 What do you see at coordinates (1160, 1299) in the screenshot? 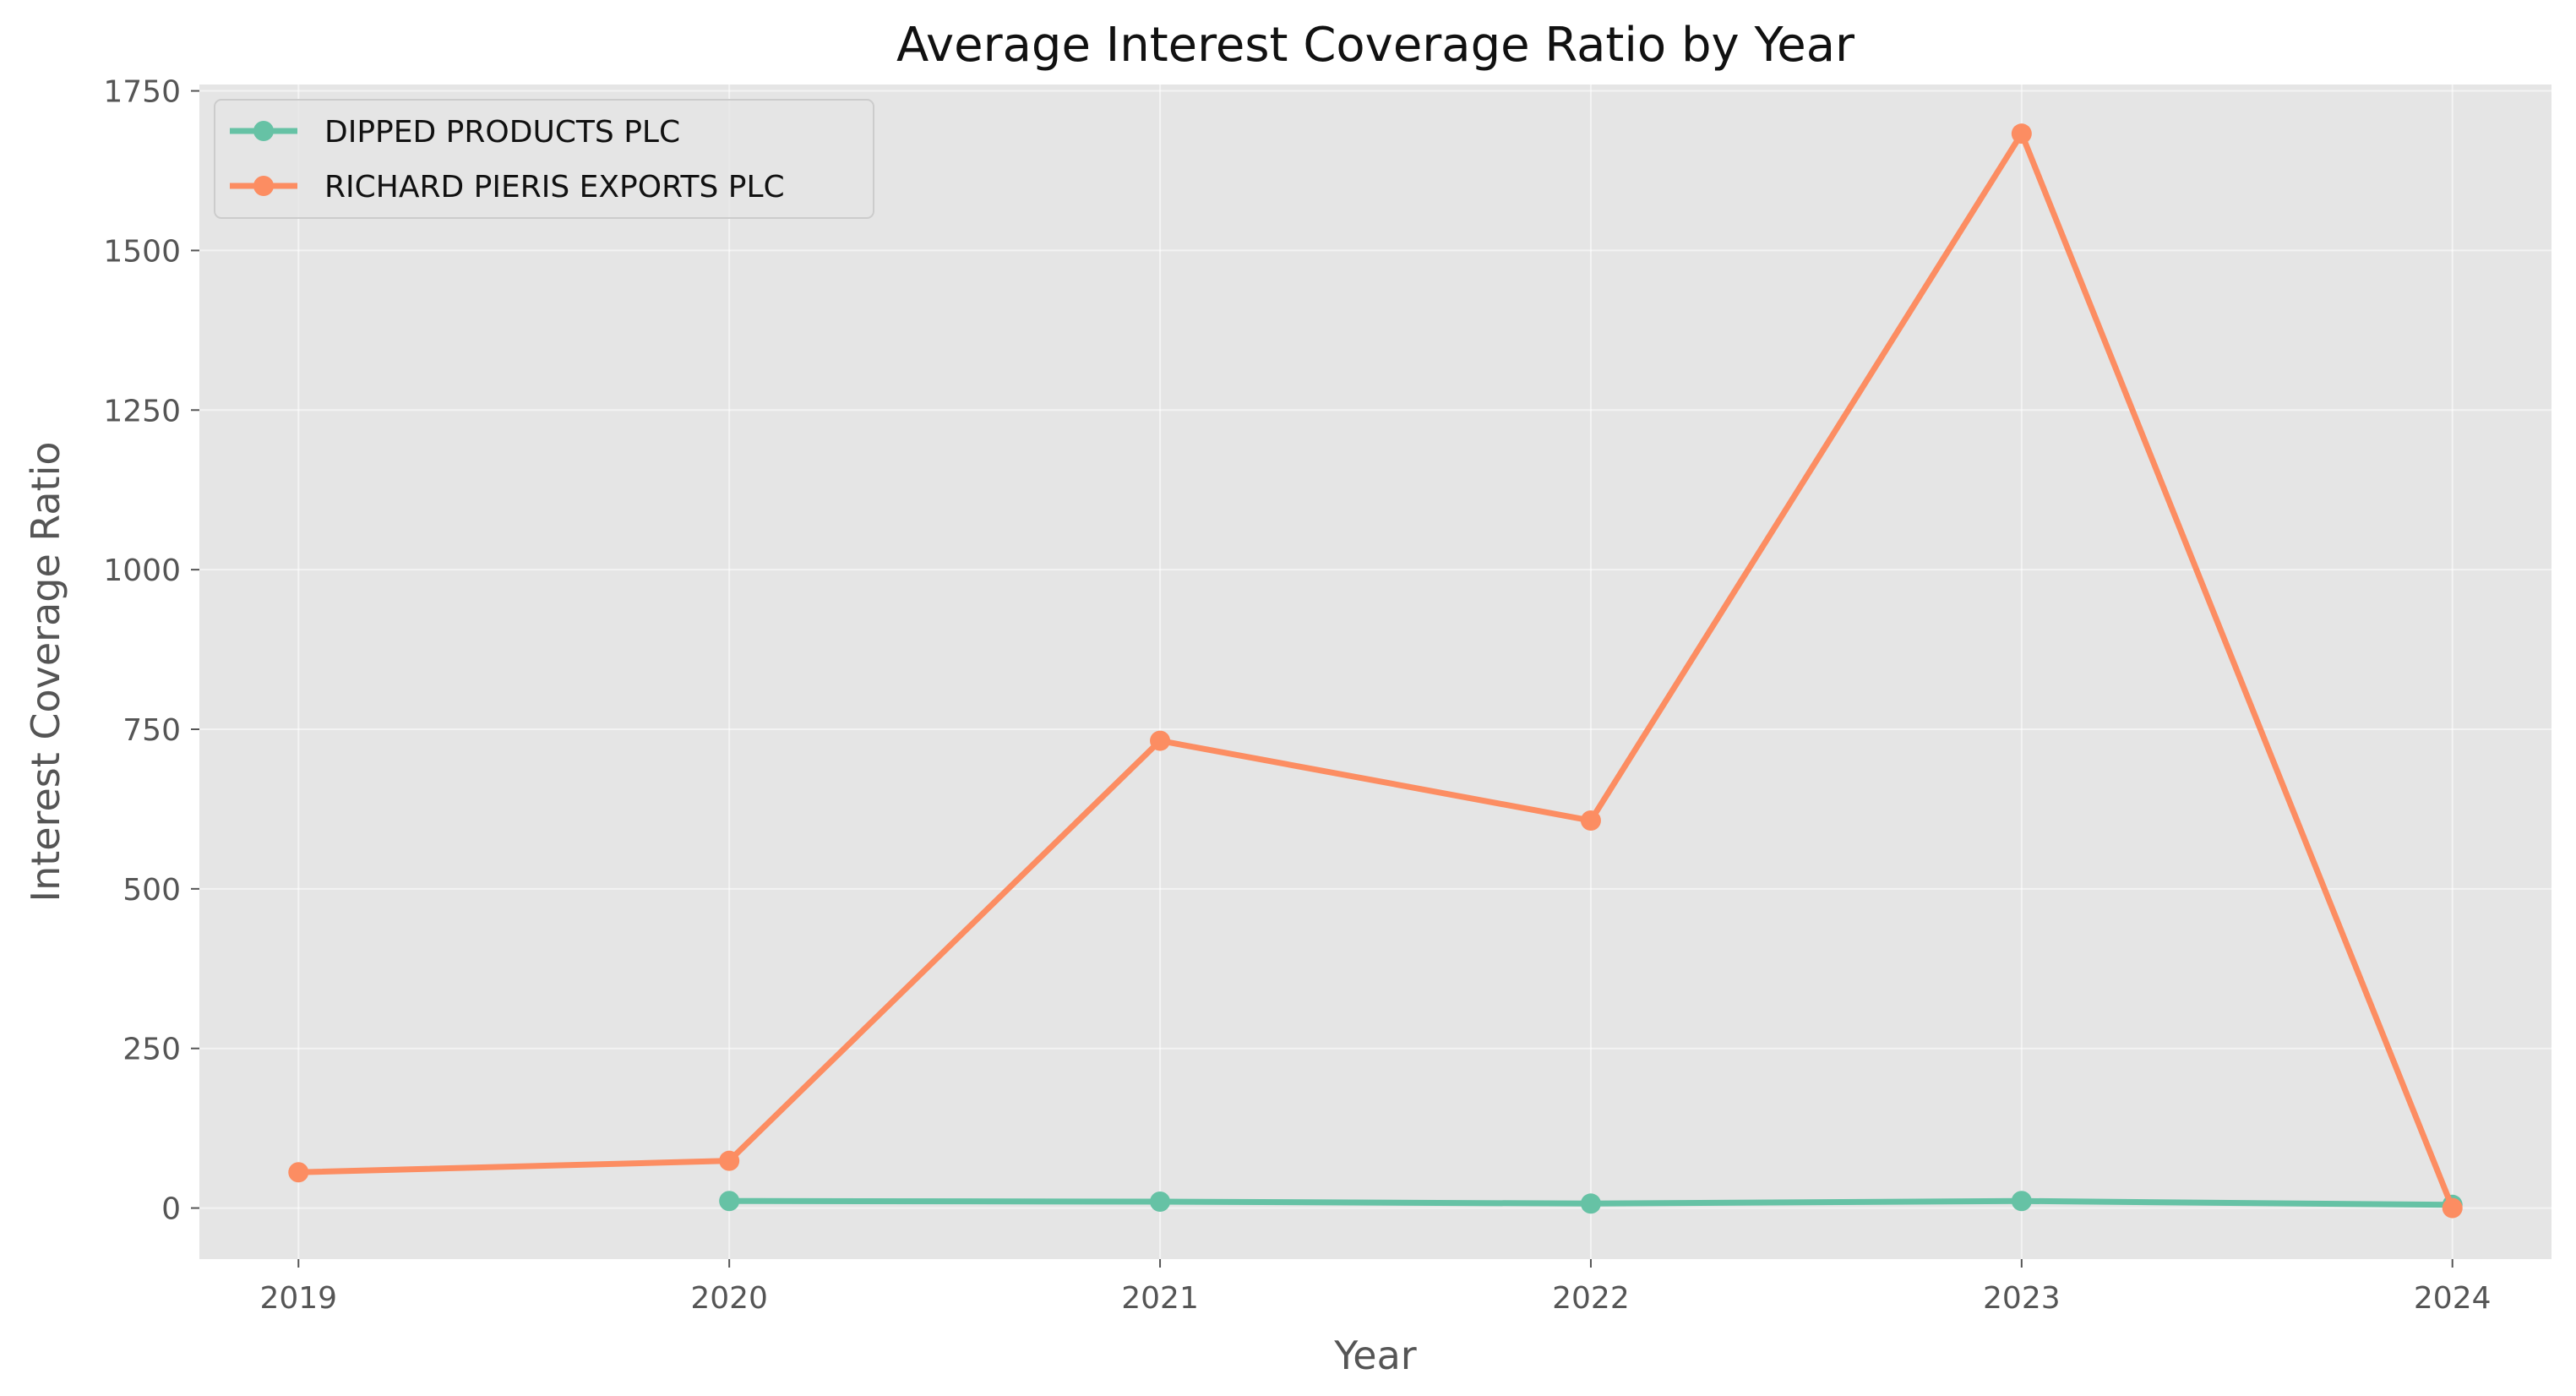
I see `x-tick-label: 2021` at bounding box center [1160, 1299].